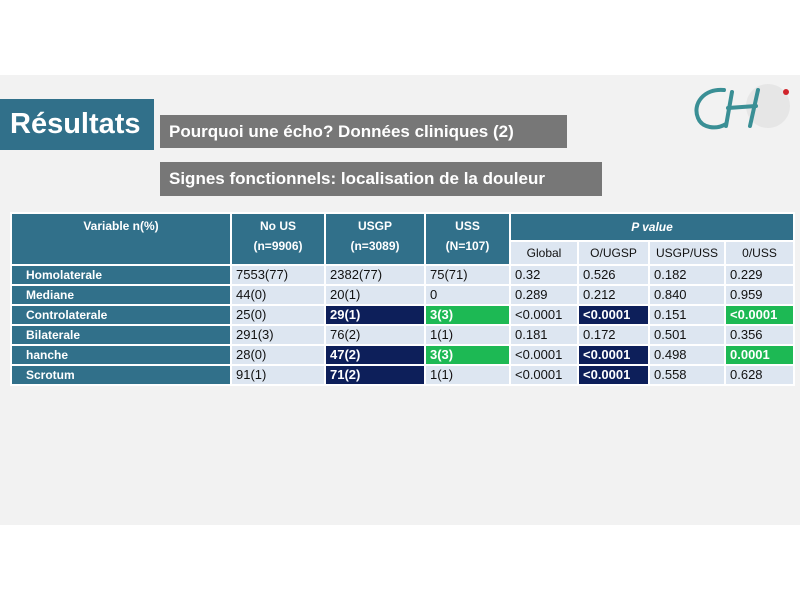  I want to click on row-label: Controlaterale, so click(121, 315).